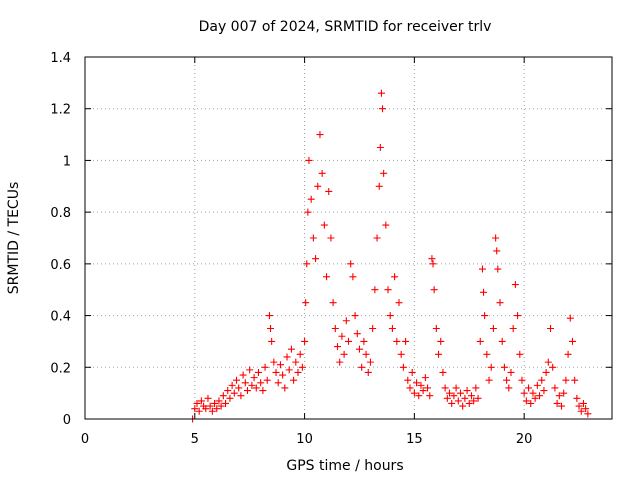 This screenshot has width=640, height=480. I want to click on y-tick-label: 1.4, so click(60, 58).